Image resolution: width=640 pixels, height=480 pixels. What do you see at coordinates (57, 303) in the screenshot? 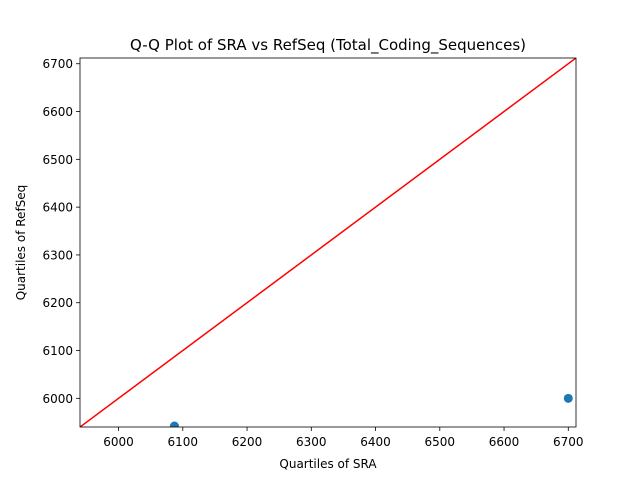
I see `y-tick-label-6200: 6200` at bounding box center [57, 303].